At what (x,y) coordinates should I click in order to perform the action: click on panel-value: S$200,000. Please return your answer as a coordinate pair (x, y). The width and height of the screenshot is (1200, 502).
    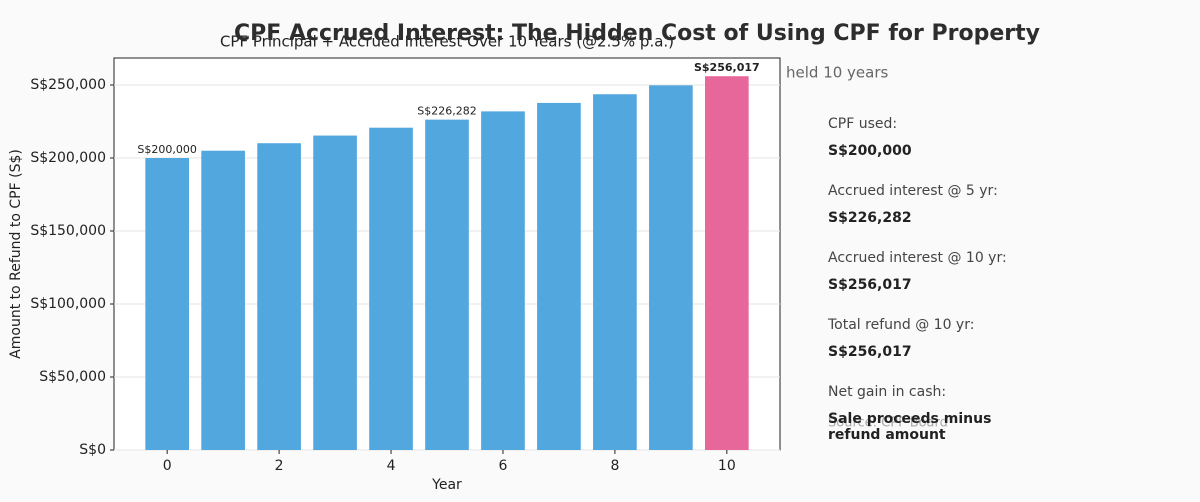
    Looking at the image, I should click on (870, 151).